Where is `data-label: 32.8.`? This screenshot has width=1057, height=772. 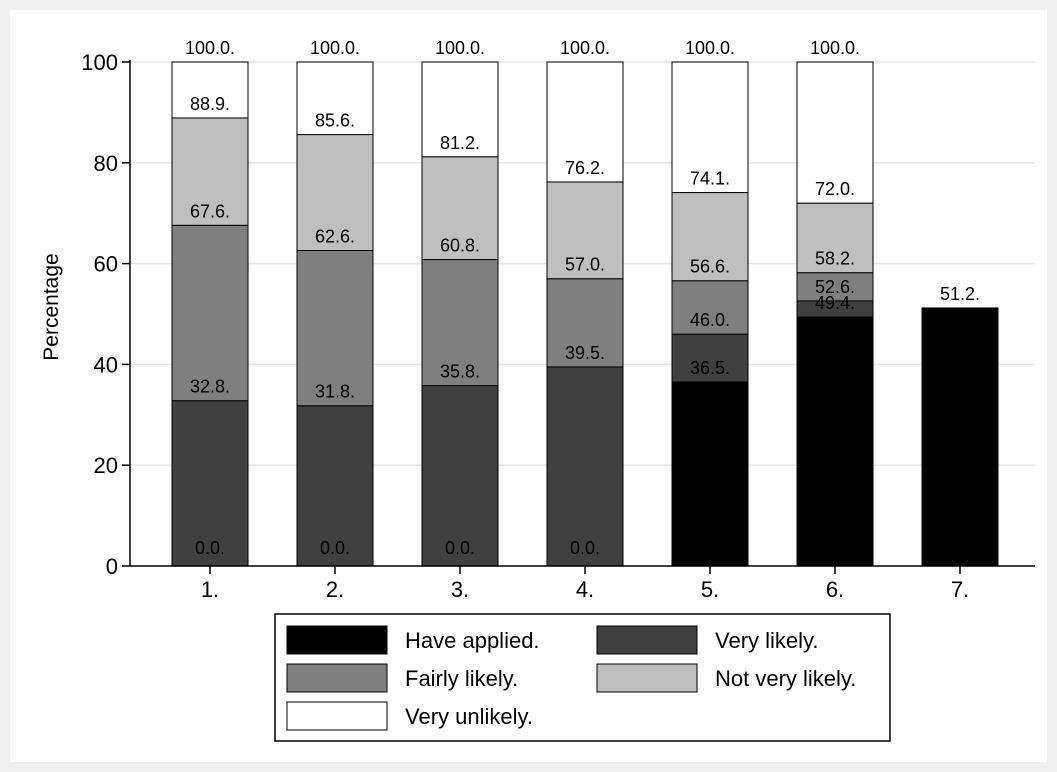 data-label: 32.8. is located at coordinates (210, 387).